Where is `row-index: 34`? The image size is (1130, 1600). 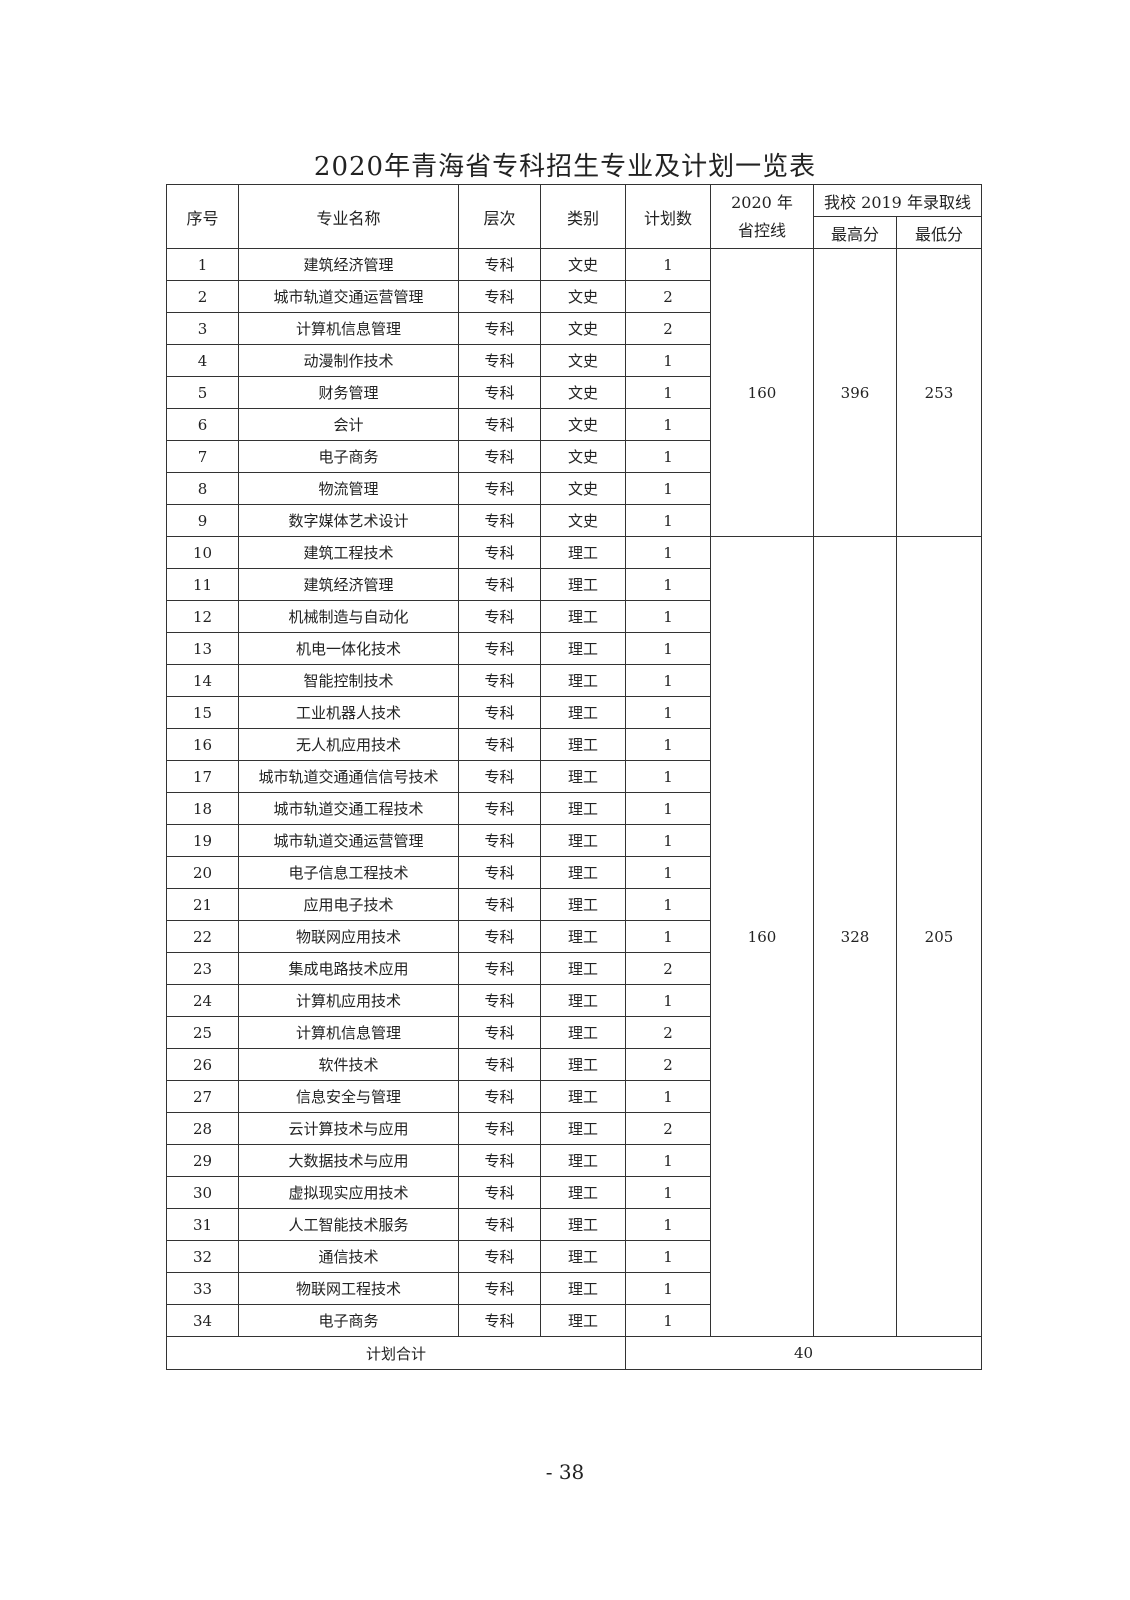
row-index: 34 is located at coordinates (202, 1320).